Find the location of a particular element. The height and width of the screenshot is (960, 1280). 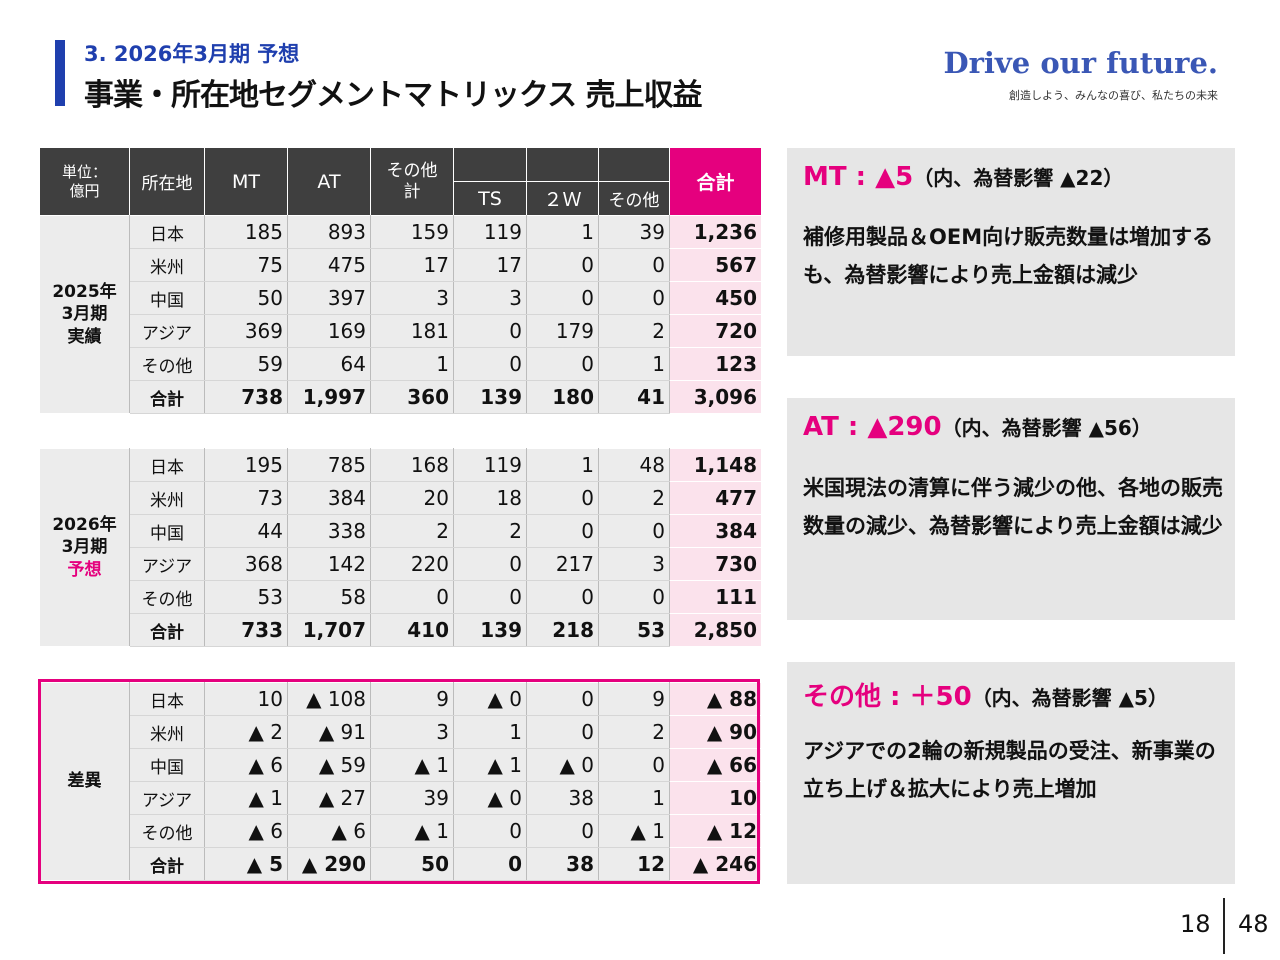

value-cell-at: 64 is located at coordinates (329, 364).